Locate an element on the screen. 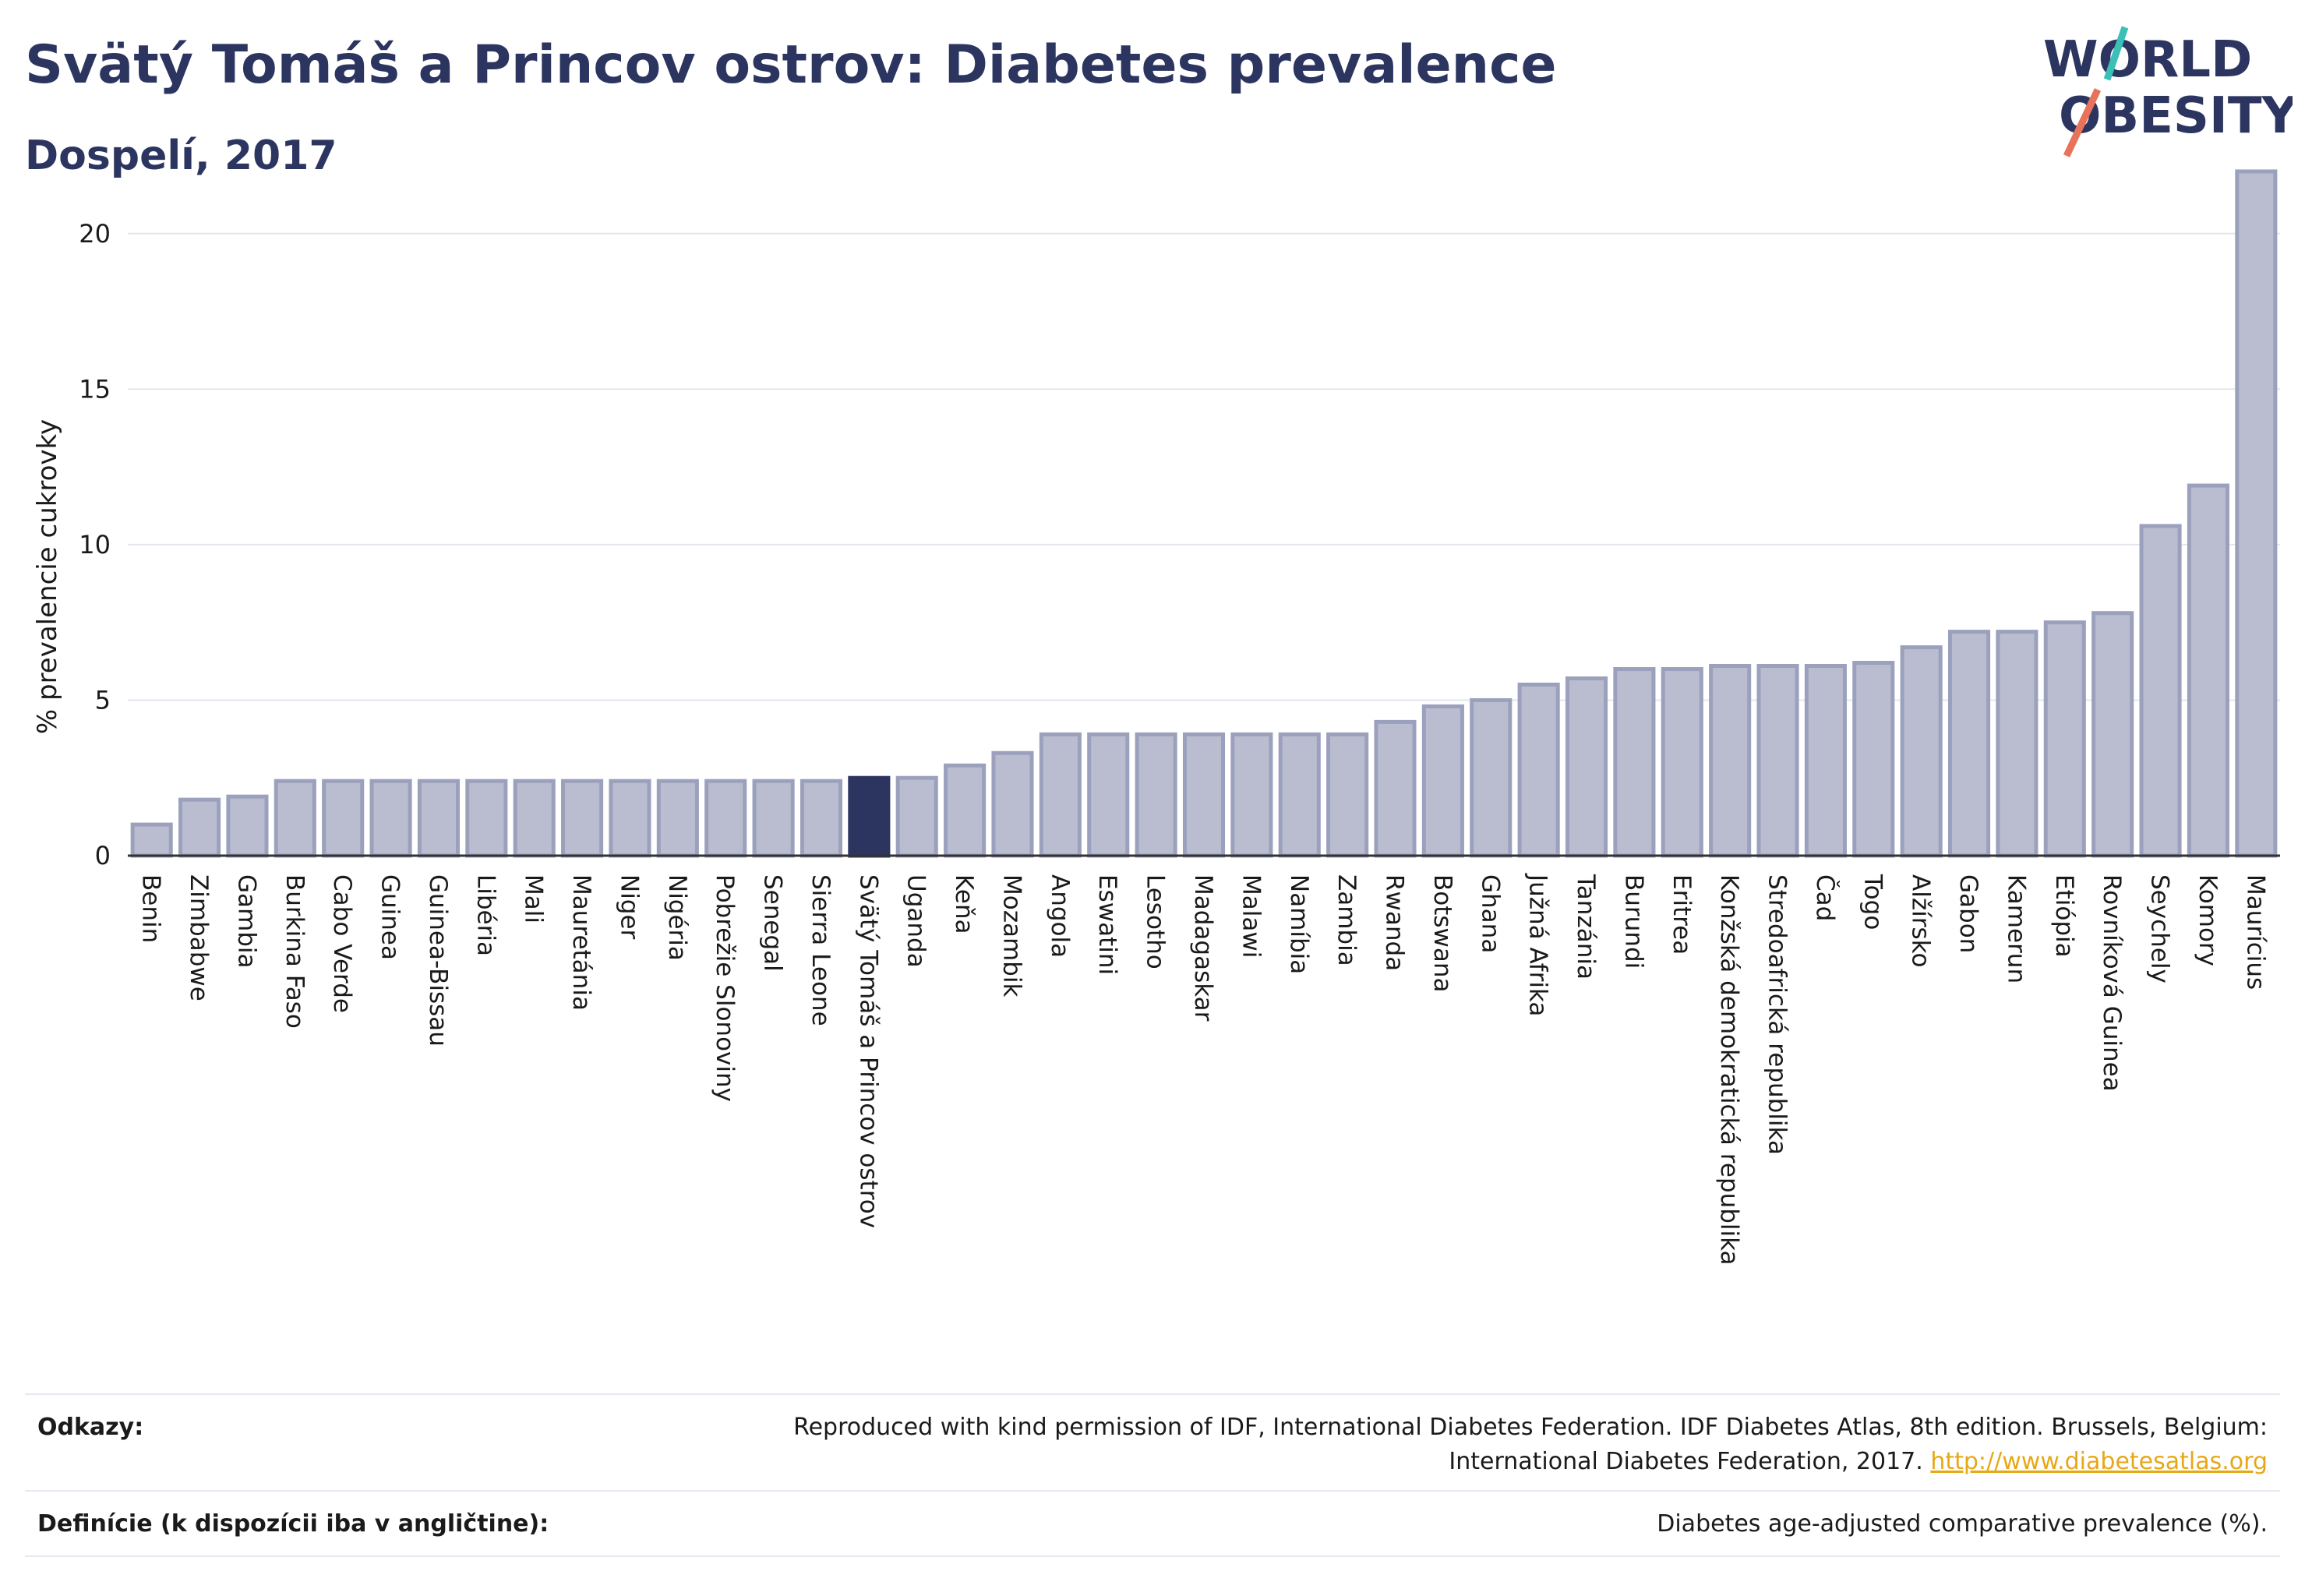  x-tick-label: Togo is located at coordinates (1872, 902).